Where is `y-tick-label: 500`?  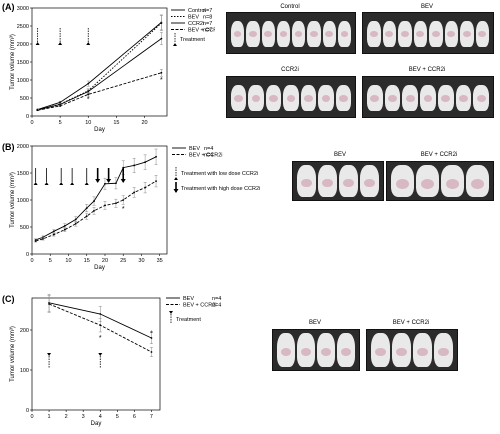
y-tick-label: 500 is located at coordinates (24, 99).